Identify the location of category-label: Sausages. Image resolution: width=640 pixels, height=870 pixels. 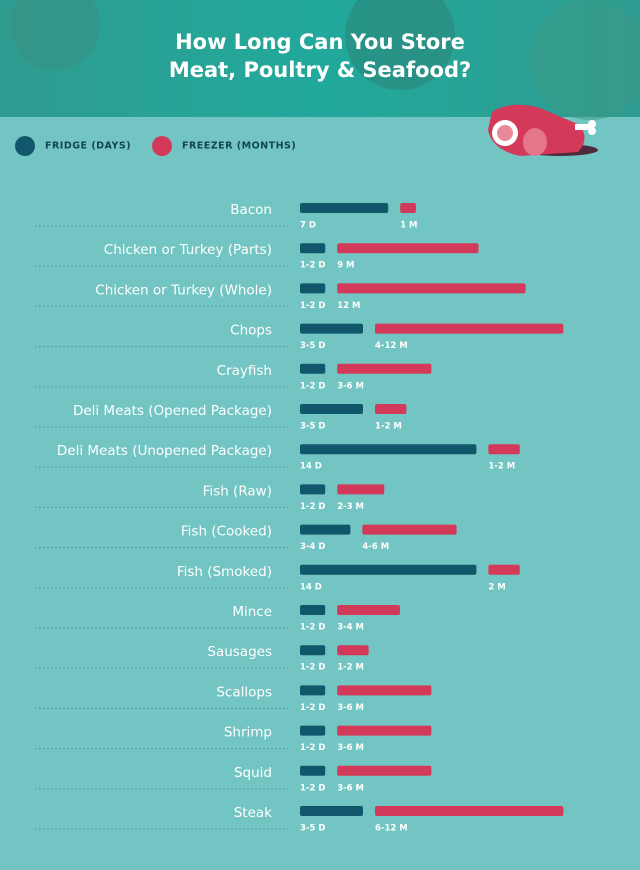
(239, 652).